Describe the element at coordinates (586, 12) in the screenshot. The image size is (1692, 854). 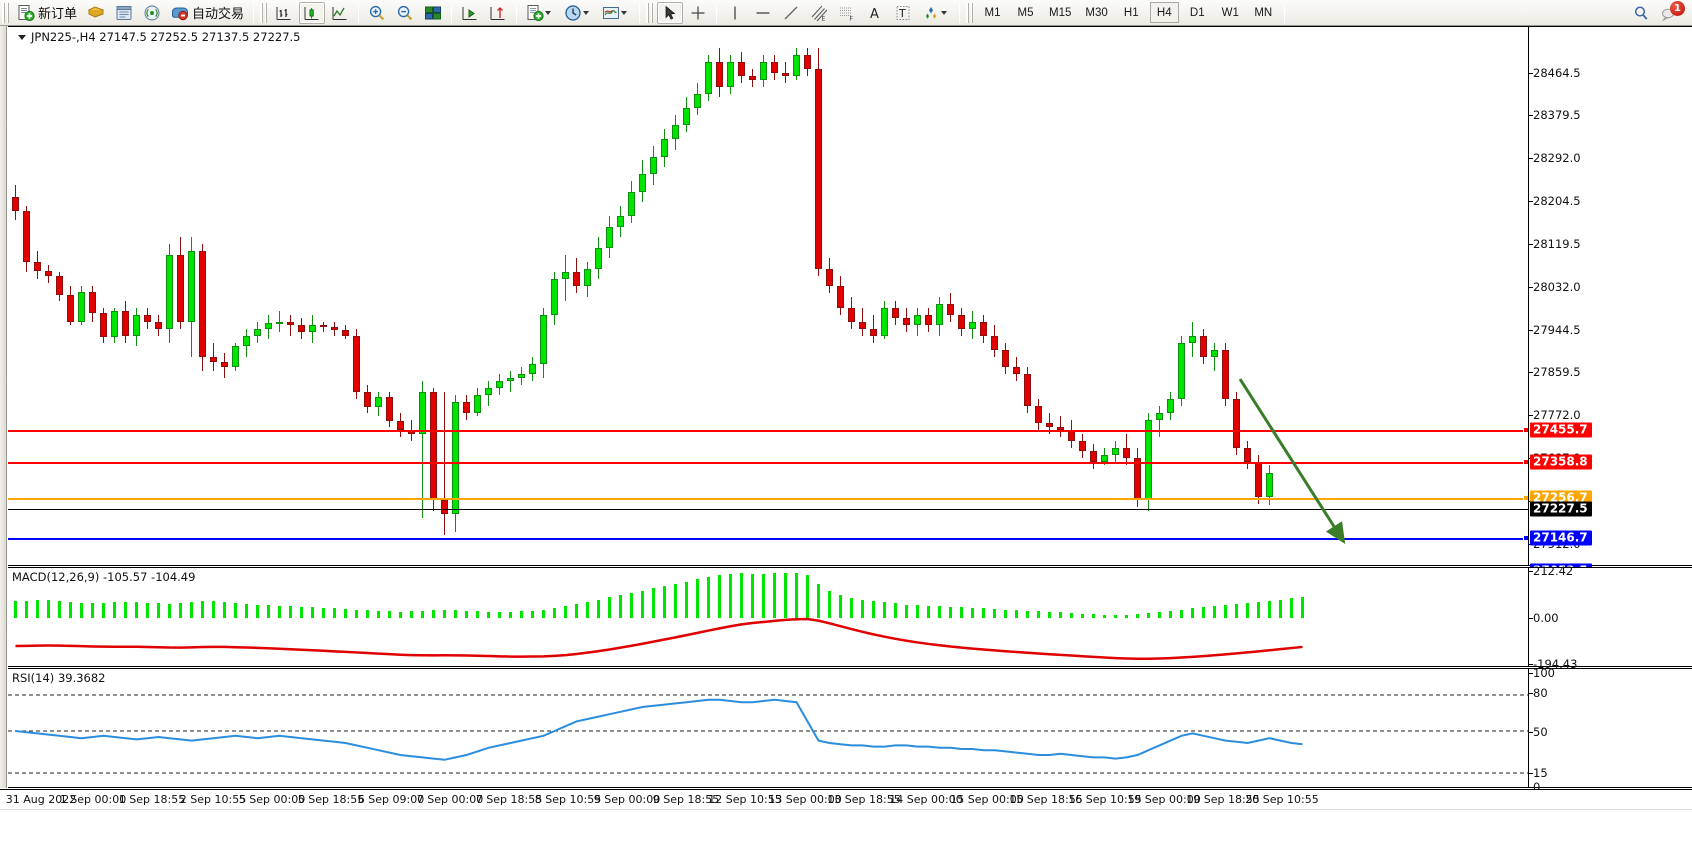
I see `period-dropdown-caret` at that location.